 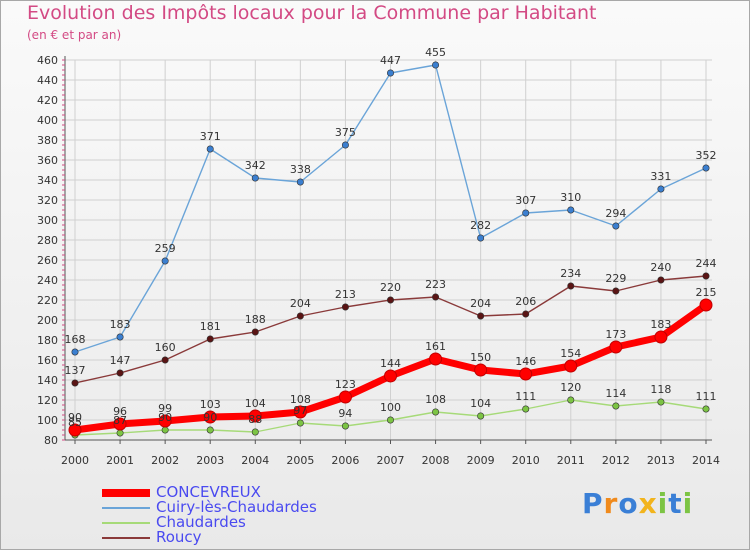 I want to click on y-tick-label: 120, so click(x=47, y=400).